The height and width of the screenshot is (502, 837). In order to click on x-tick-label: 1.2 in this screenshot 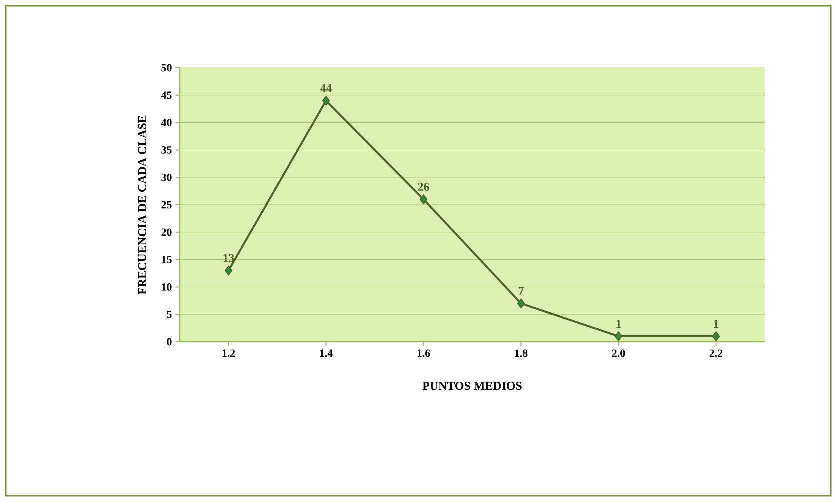, I will do `click(229, 354)`.